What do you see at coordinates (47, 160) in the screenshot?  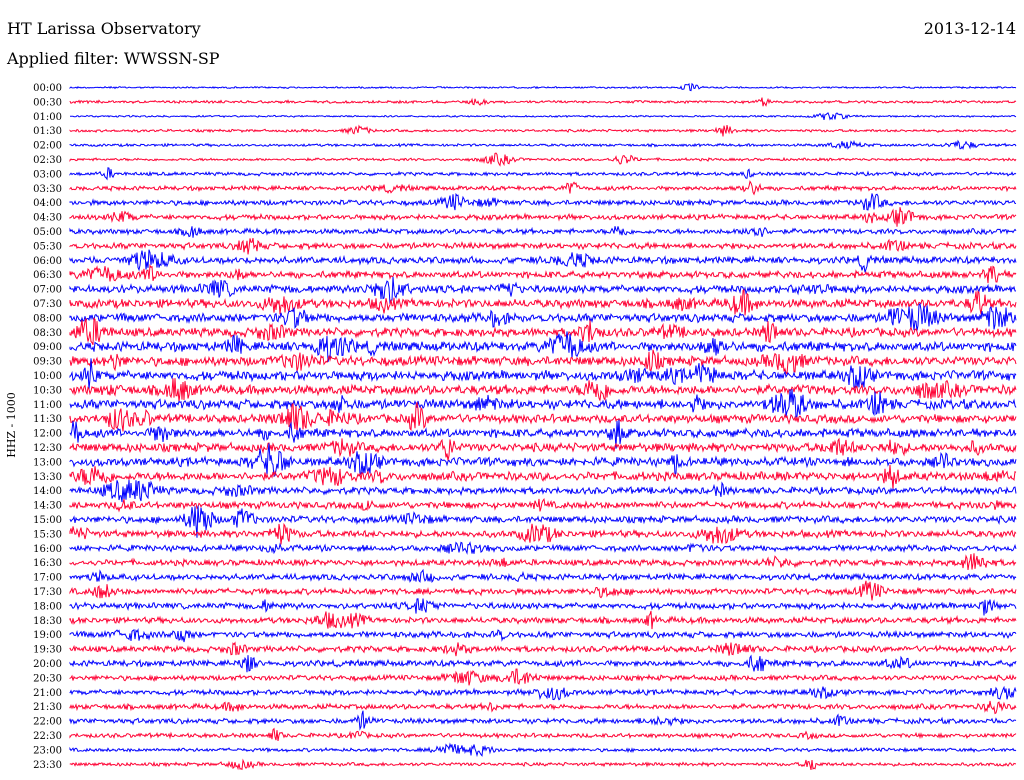 I see `row-time-label: 02:30` at bounding box center [47, 160].